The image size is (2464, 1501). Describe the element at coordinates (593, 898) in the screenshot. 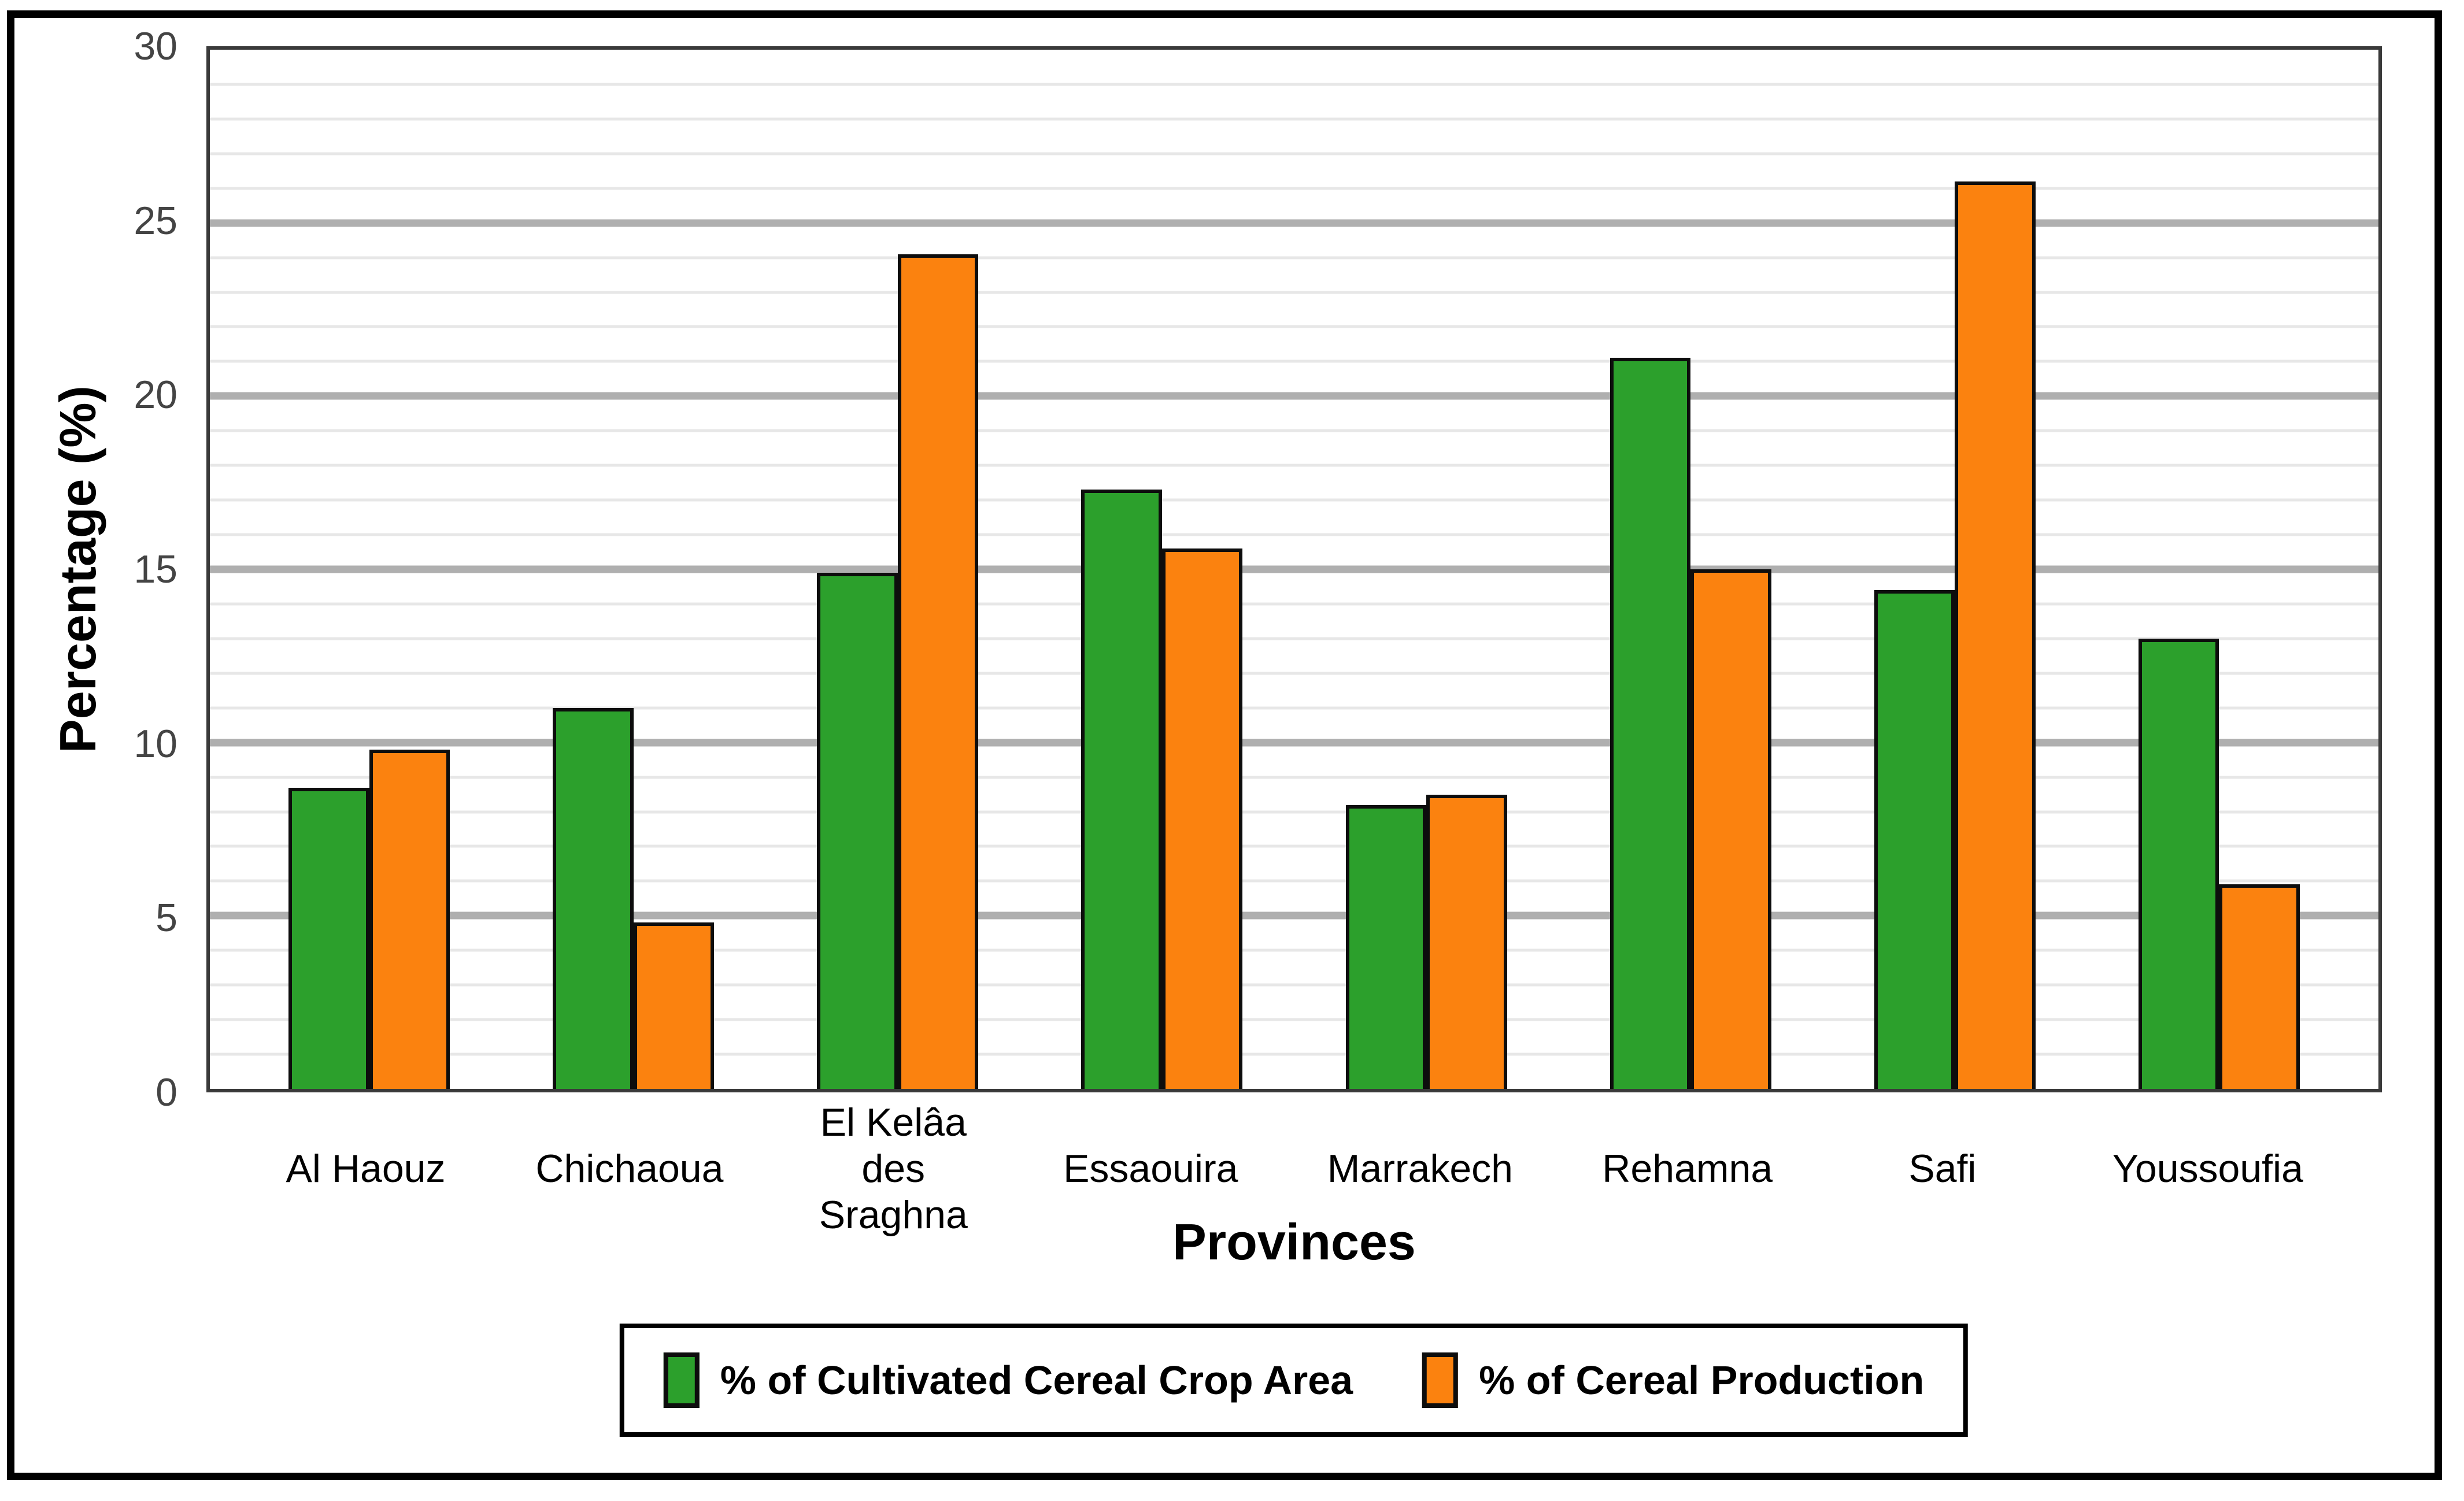

I see `bar-of-cultivated-cereal-crop-area-chichaoua` at that location.